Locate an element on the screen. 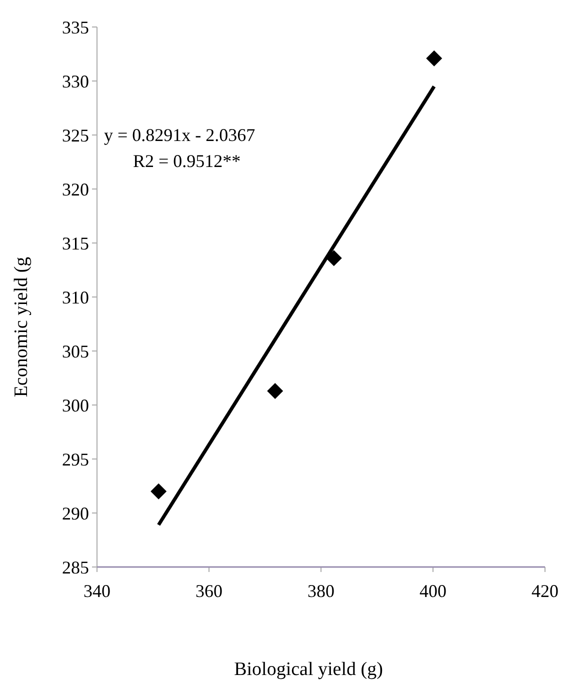 This screenshot has height=690, width=567. x-tick-label: 400 is located at coordinates (433, 591).